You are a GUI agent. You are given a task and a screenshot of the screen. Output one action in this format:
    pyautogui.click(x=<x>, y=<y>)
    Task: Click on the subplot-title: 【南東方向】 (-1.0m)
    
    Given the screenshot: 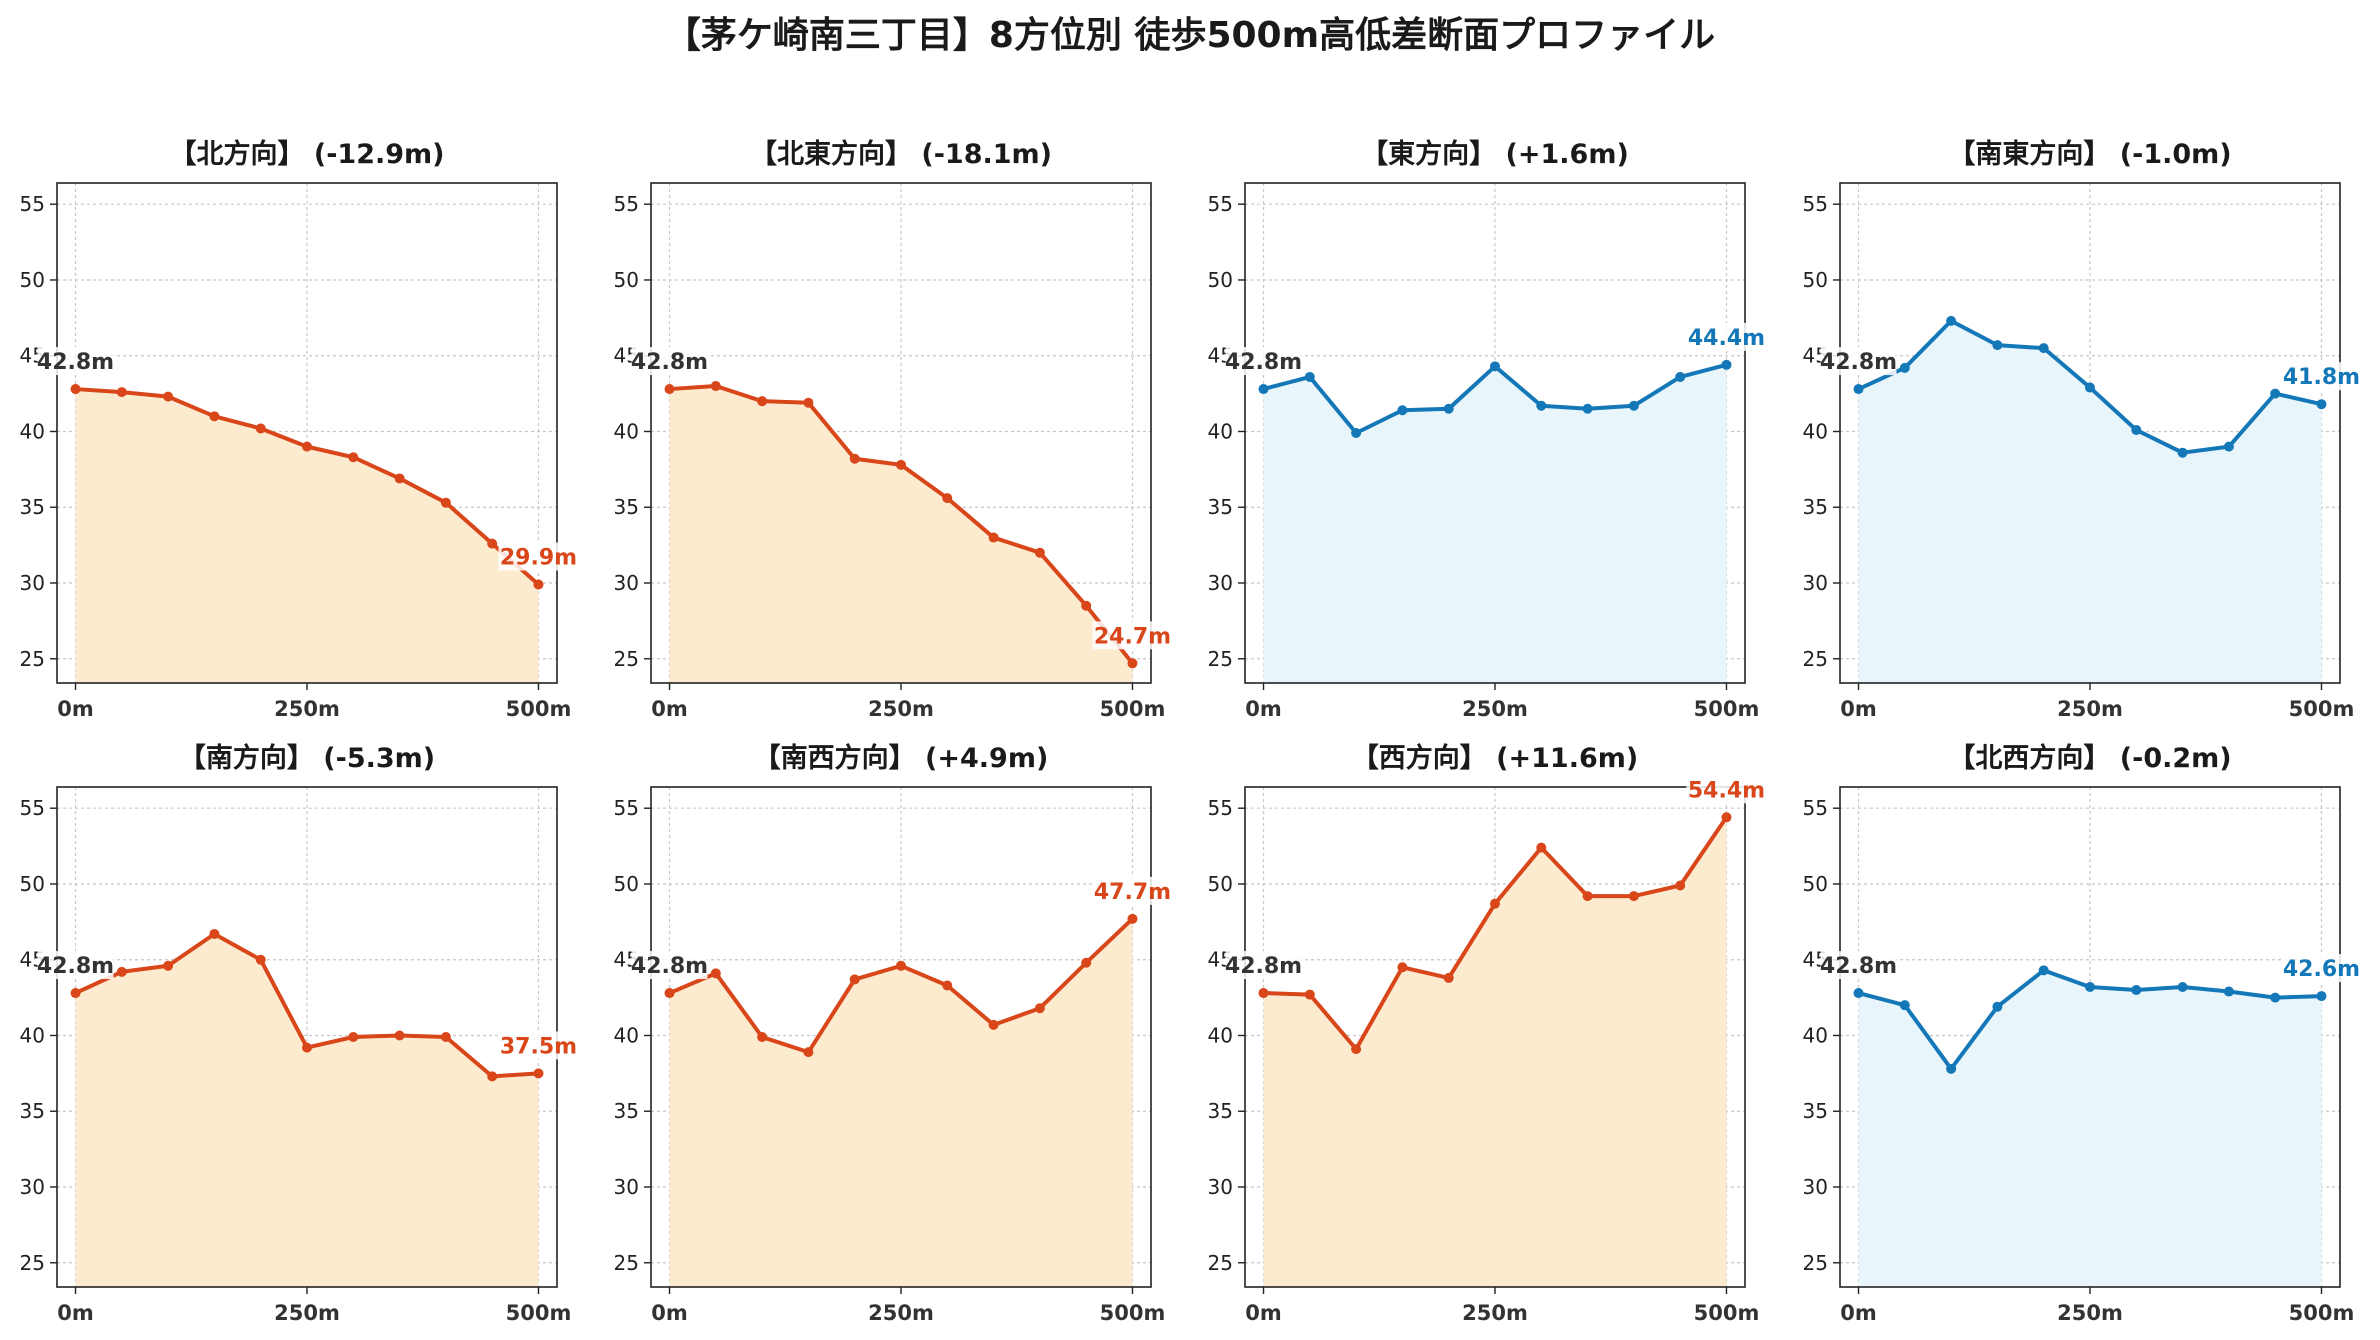 What is the action you would take?
    pyautogui.click(x=2089, y=154)
    